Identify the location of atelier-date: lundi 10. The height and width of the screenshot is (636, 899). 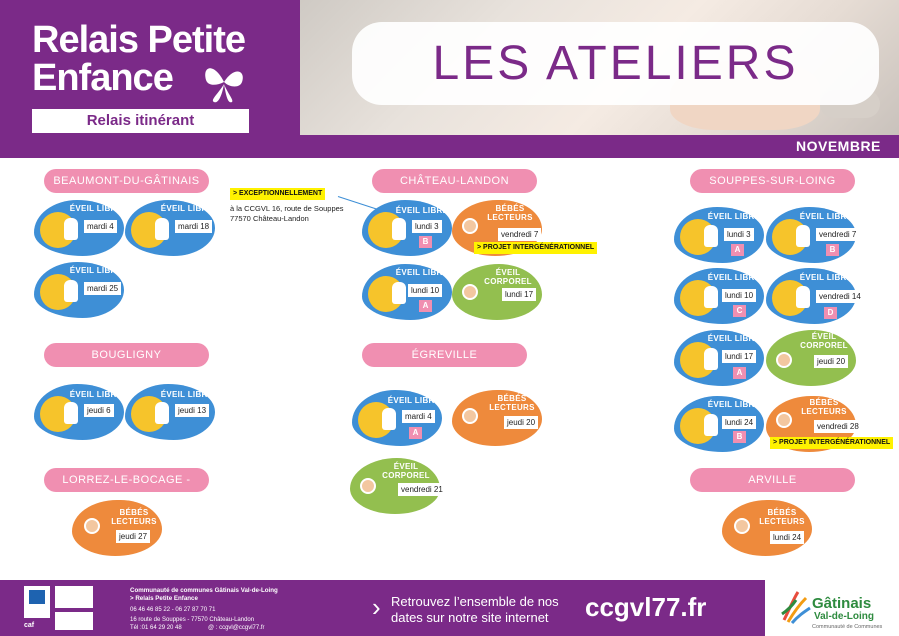
(425, 290).